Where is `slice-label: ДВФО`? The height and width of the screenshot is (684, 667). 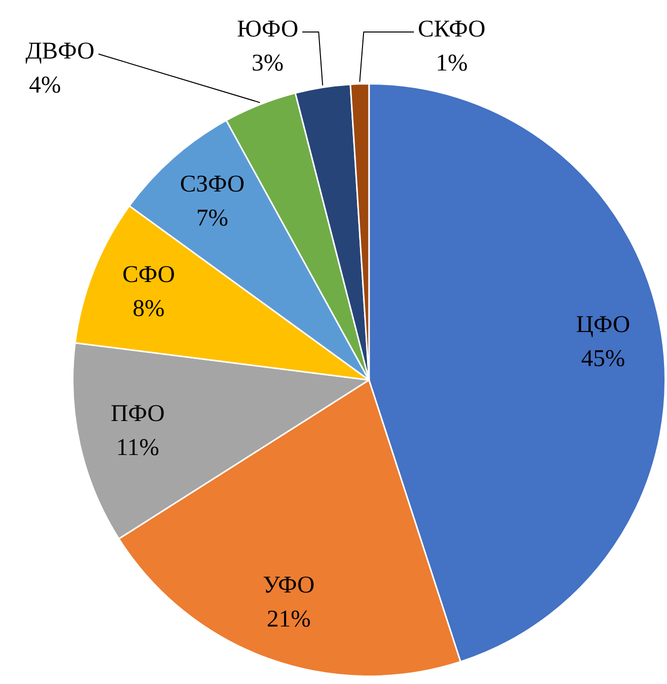 slice-label: ДВФО is located at coordinates (59, 51).